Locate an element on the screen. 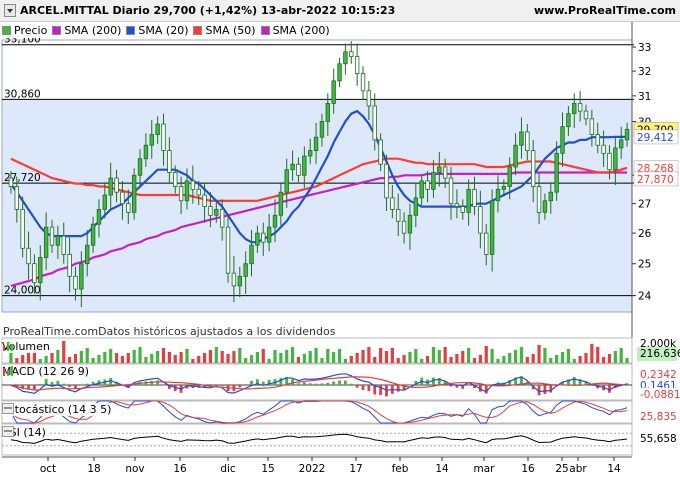  oscillator-icon is located at coordinates (8, 431).